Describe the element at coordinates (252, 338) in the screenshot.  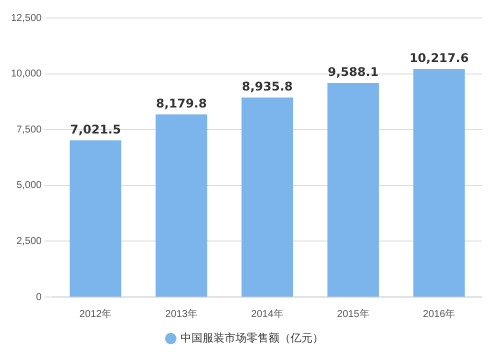
I see `legend-label: 中国服装市场零售额（亿元）` at that location.